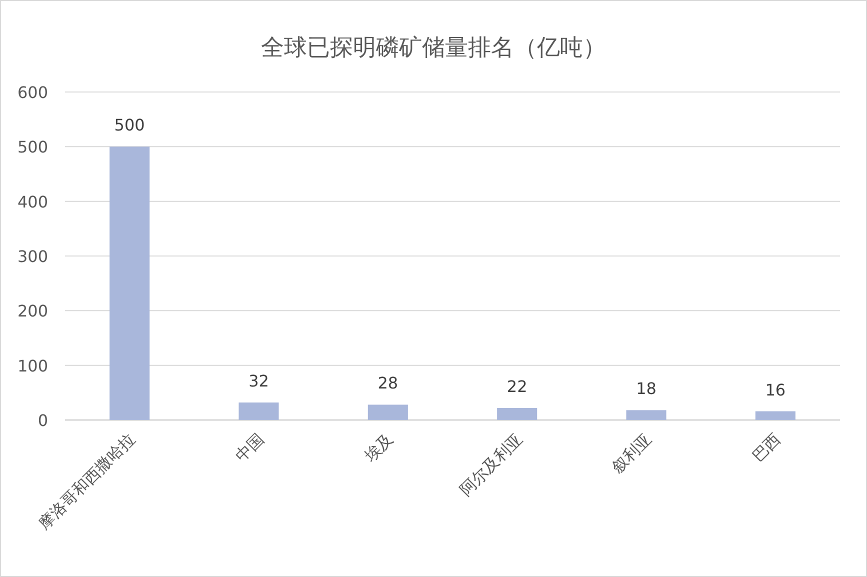  Describe the element at coordinates (250, 447) in the screenshot. I see `x-tick-label: 中国` at that location.